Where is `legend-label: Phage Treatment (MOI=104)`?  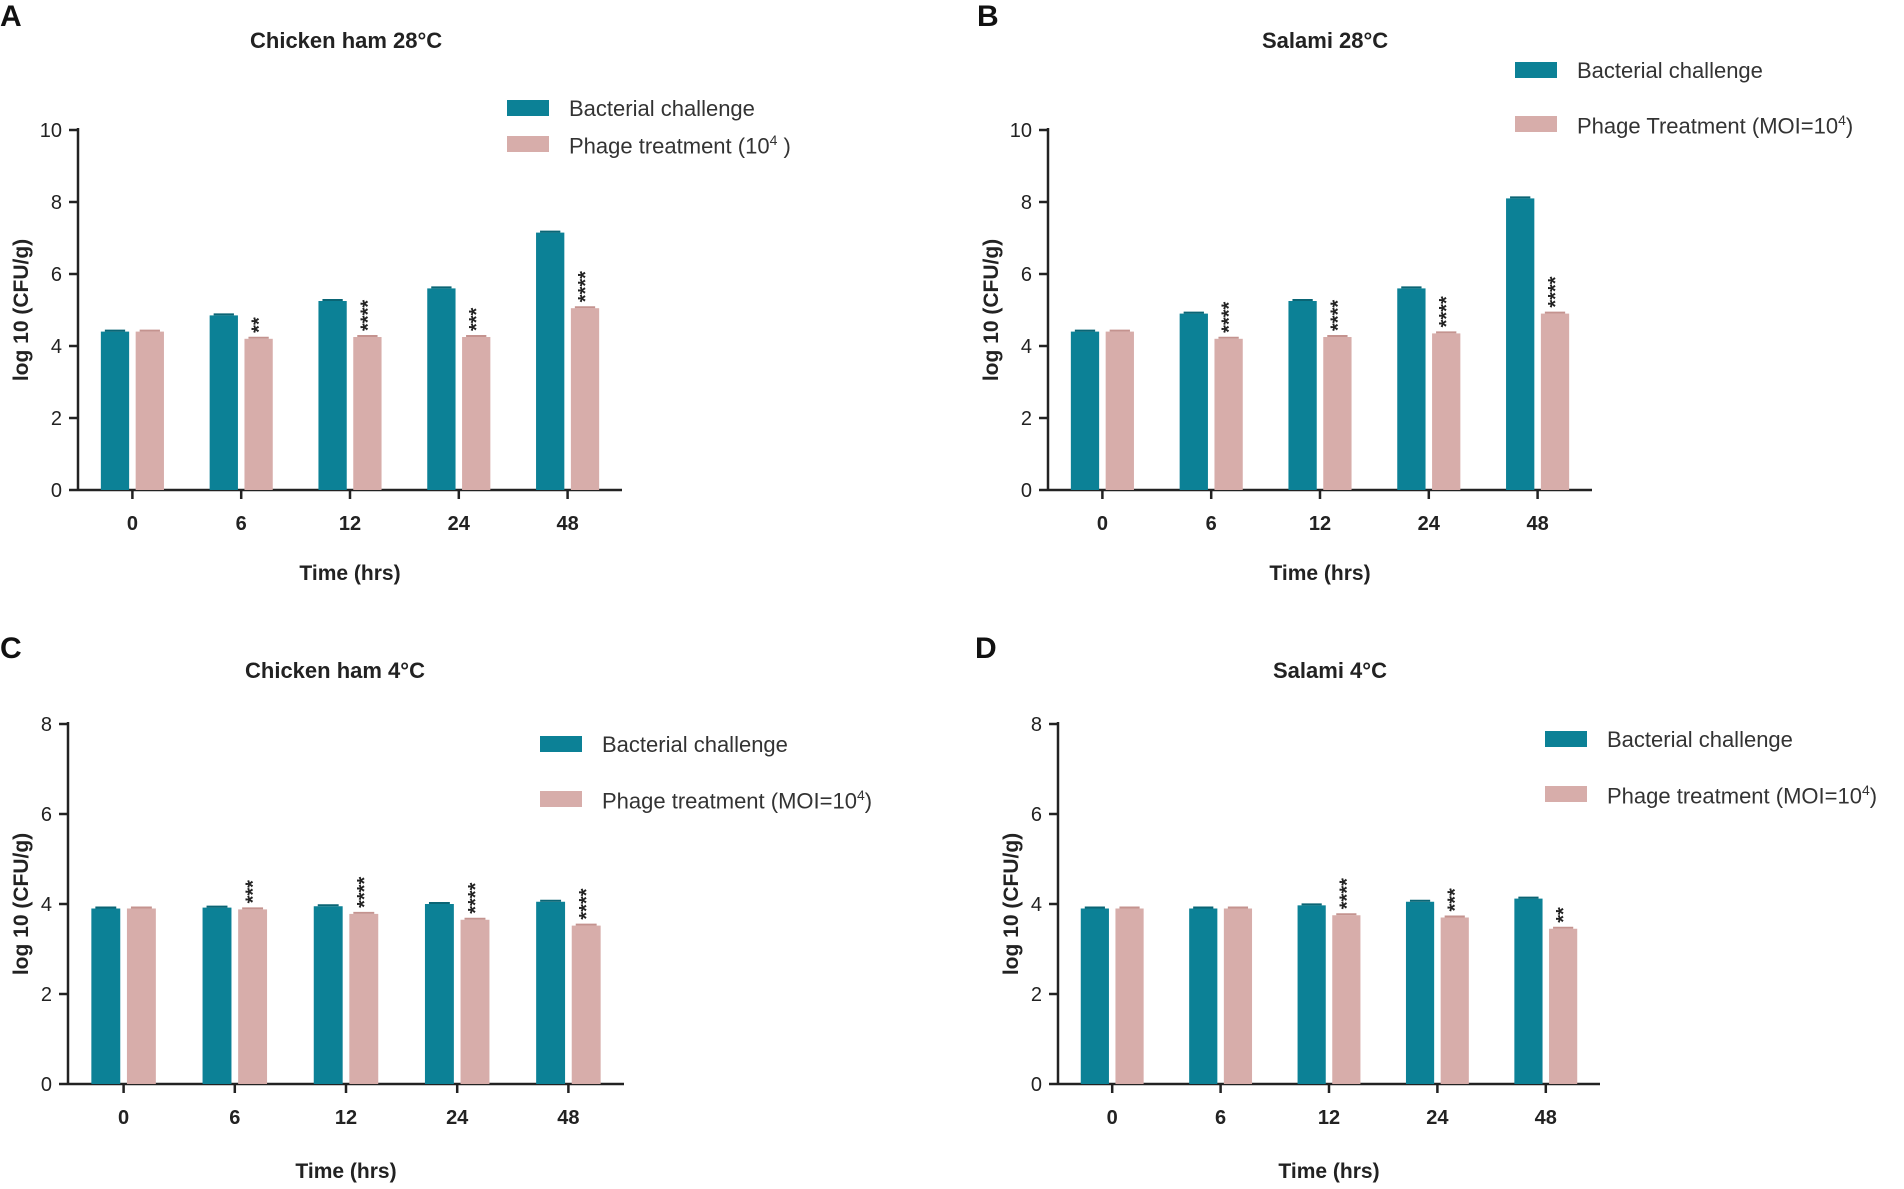 legend-label: Phage Treatment (MOI=104) is located at coordinates (1715, 125).